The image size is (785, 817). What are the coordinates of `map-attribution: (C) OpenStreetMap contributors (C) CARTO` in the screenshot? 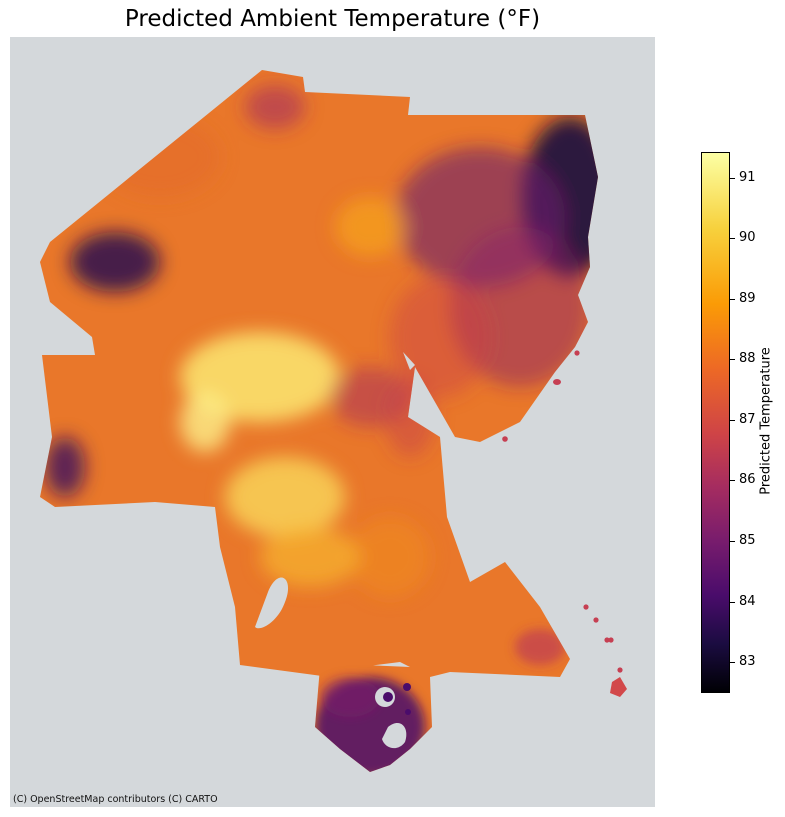 It's located at (115, 799).